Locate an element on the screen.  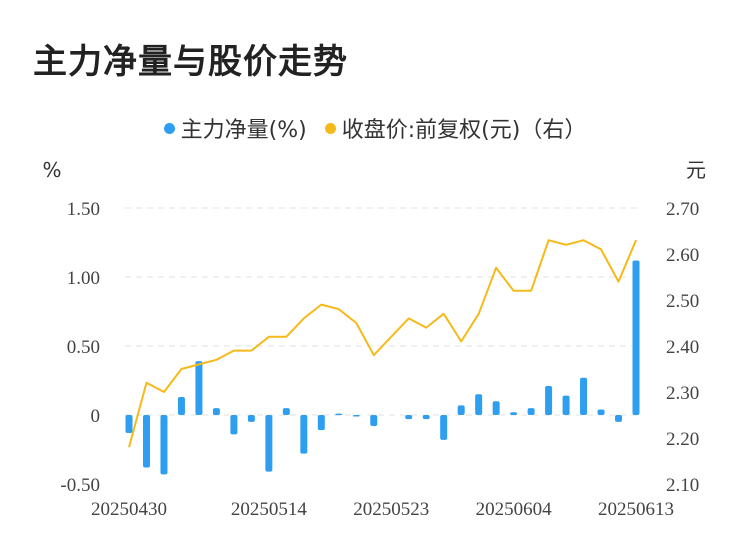
y-axis-right: 2.10 2.20 2.30 2.40 2.50 2.60 2.70 is located at coordinates (682, 347).